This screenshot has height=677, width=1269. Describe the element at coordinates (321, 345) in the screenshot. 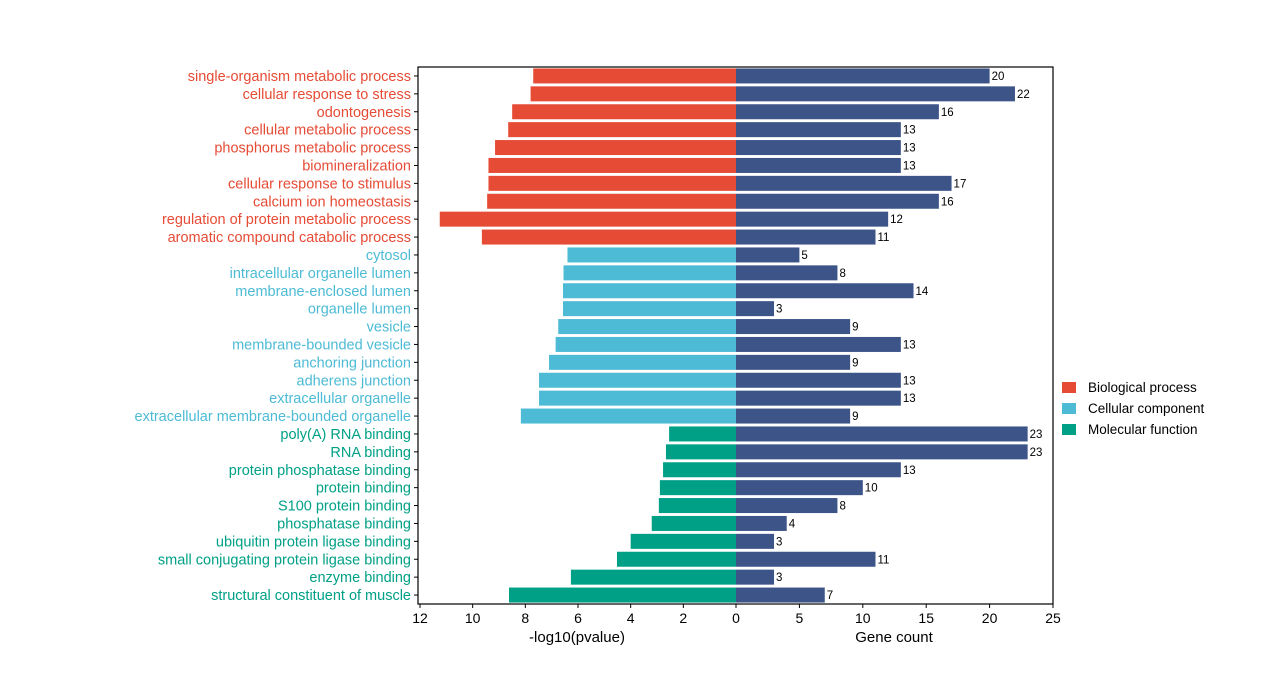

I see `term-label: membrane-bounded vesicle` at that location.